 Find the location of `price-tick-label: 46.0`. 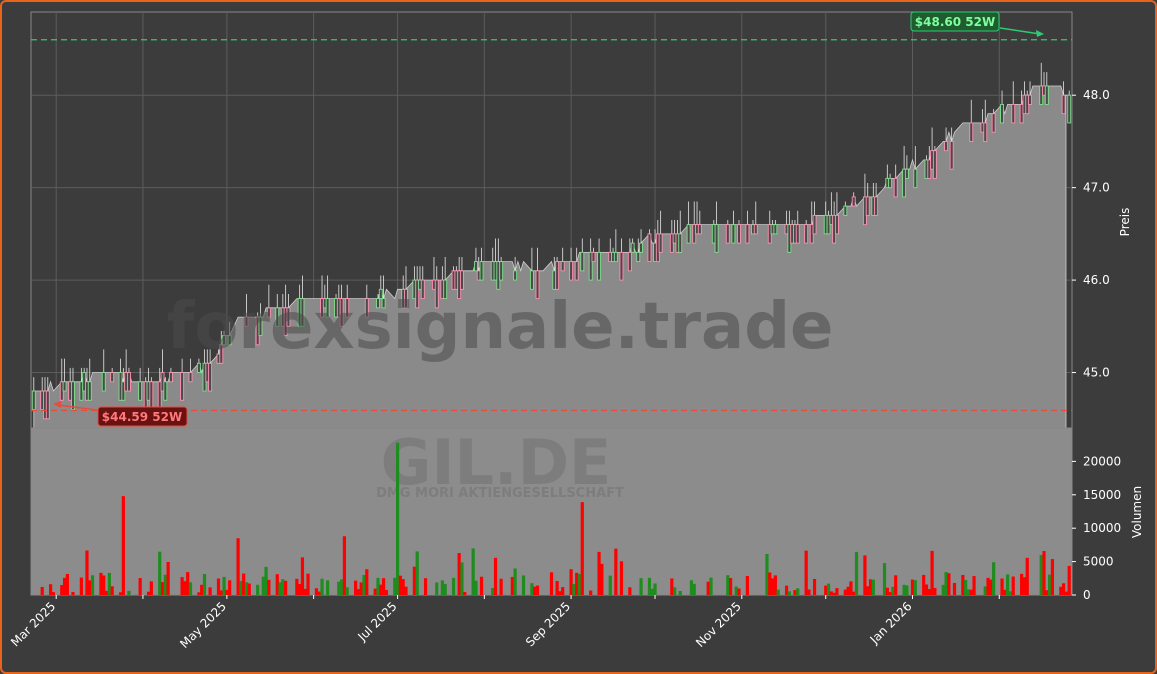

price-tick-label: 46.0 is located at coordinates (1096, 280).